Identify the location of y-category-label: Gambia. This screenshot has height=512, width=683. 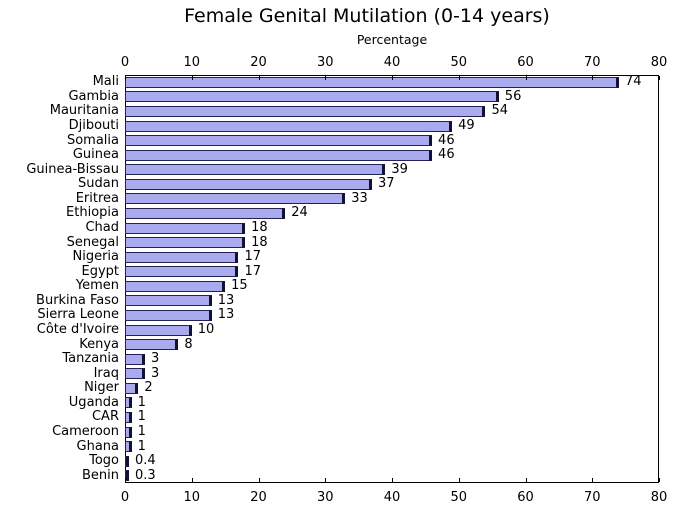
(93, 96).